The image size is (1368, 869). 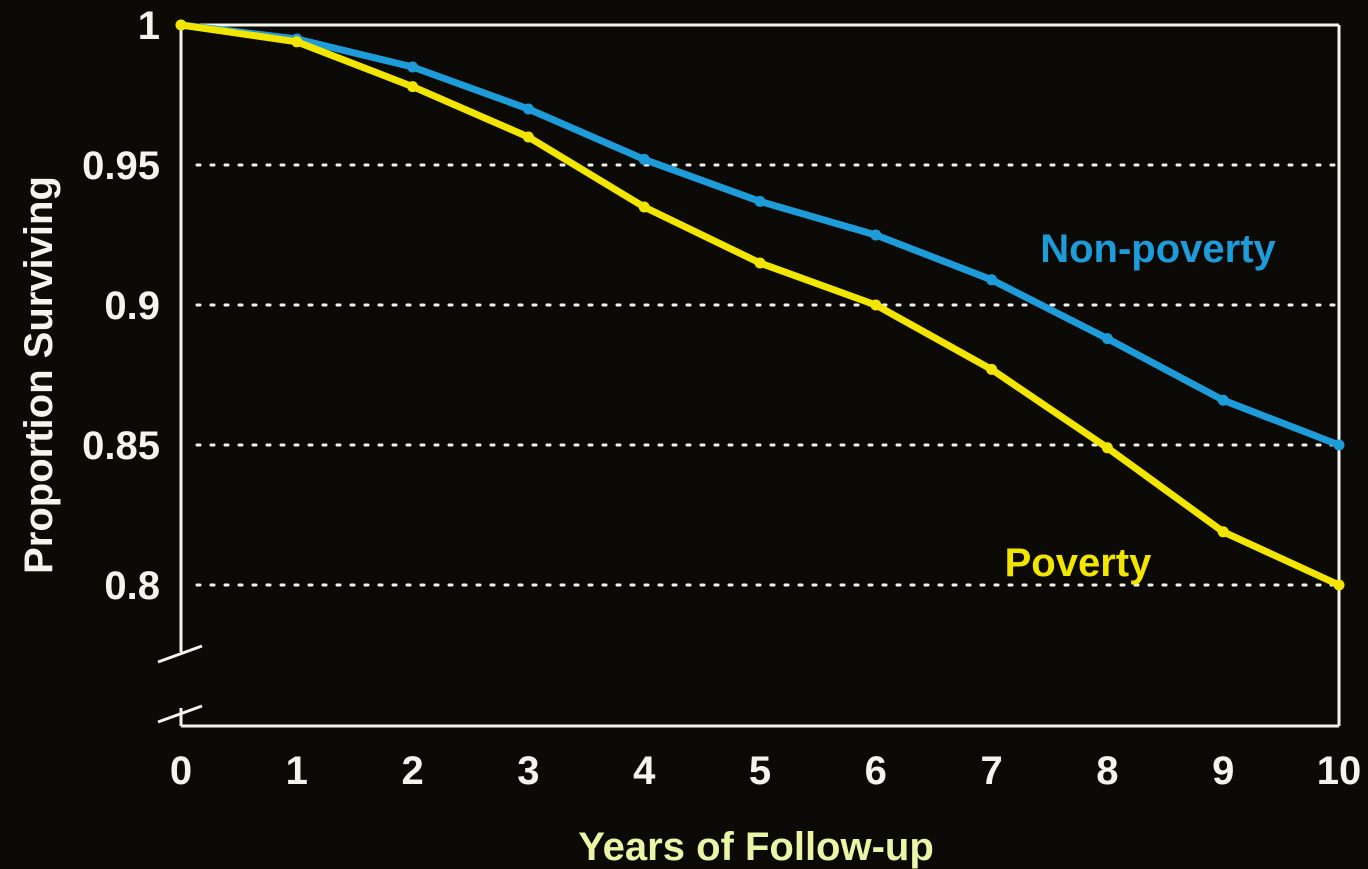 I want to click on series-label-non-poverty: Non-poverty, so click(x=1158, y=249).